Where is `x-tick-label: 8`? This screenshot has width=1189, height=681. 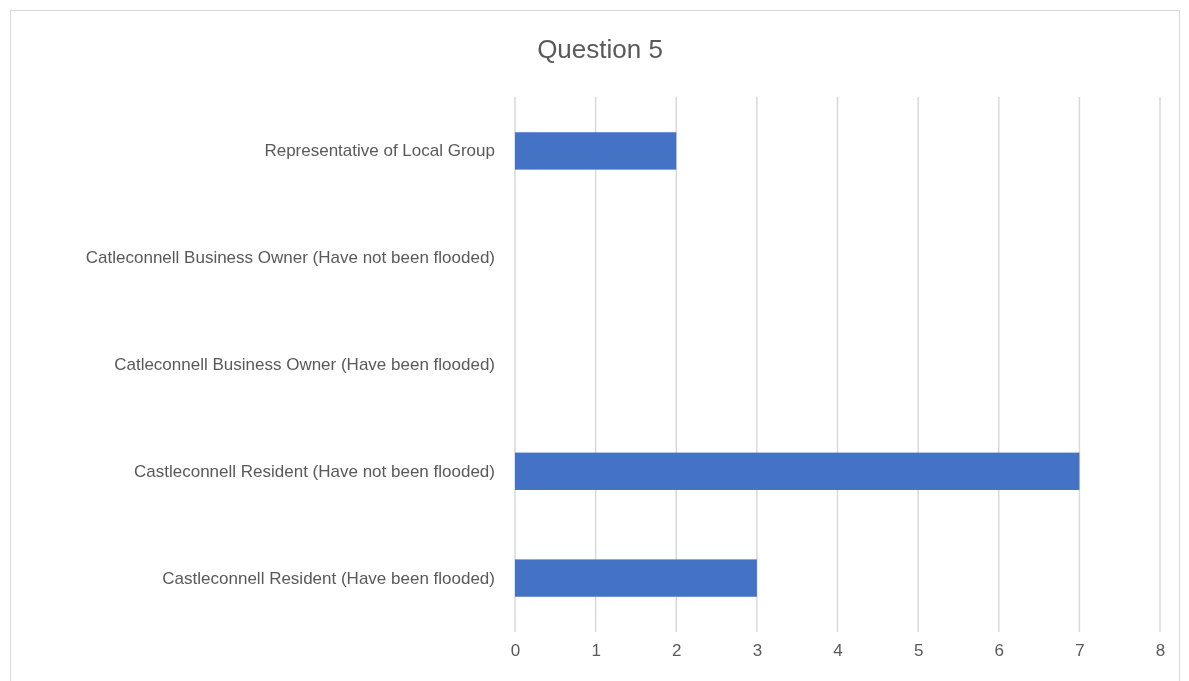
x-tick-label: 8 is located at coordinates (1160, 651).